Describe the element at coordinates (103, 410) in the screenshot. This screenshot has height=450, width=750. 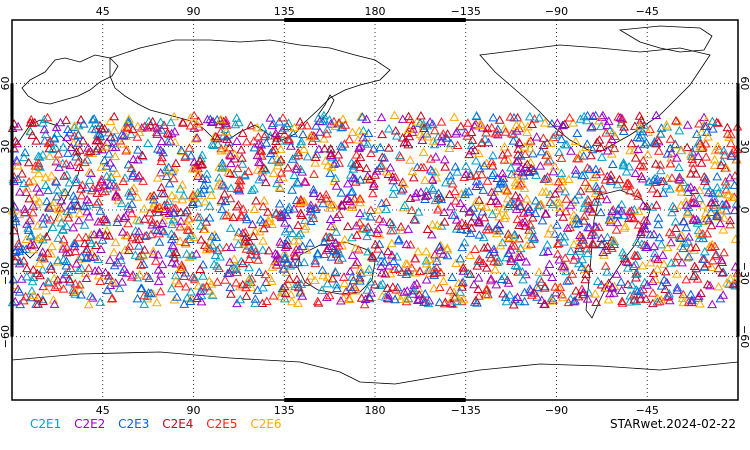
I see `bottom-longitude-label: 45` at that location.